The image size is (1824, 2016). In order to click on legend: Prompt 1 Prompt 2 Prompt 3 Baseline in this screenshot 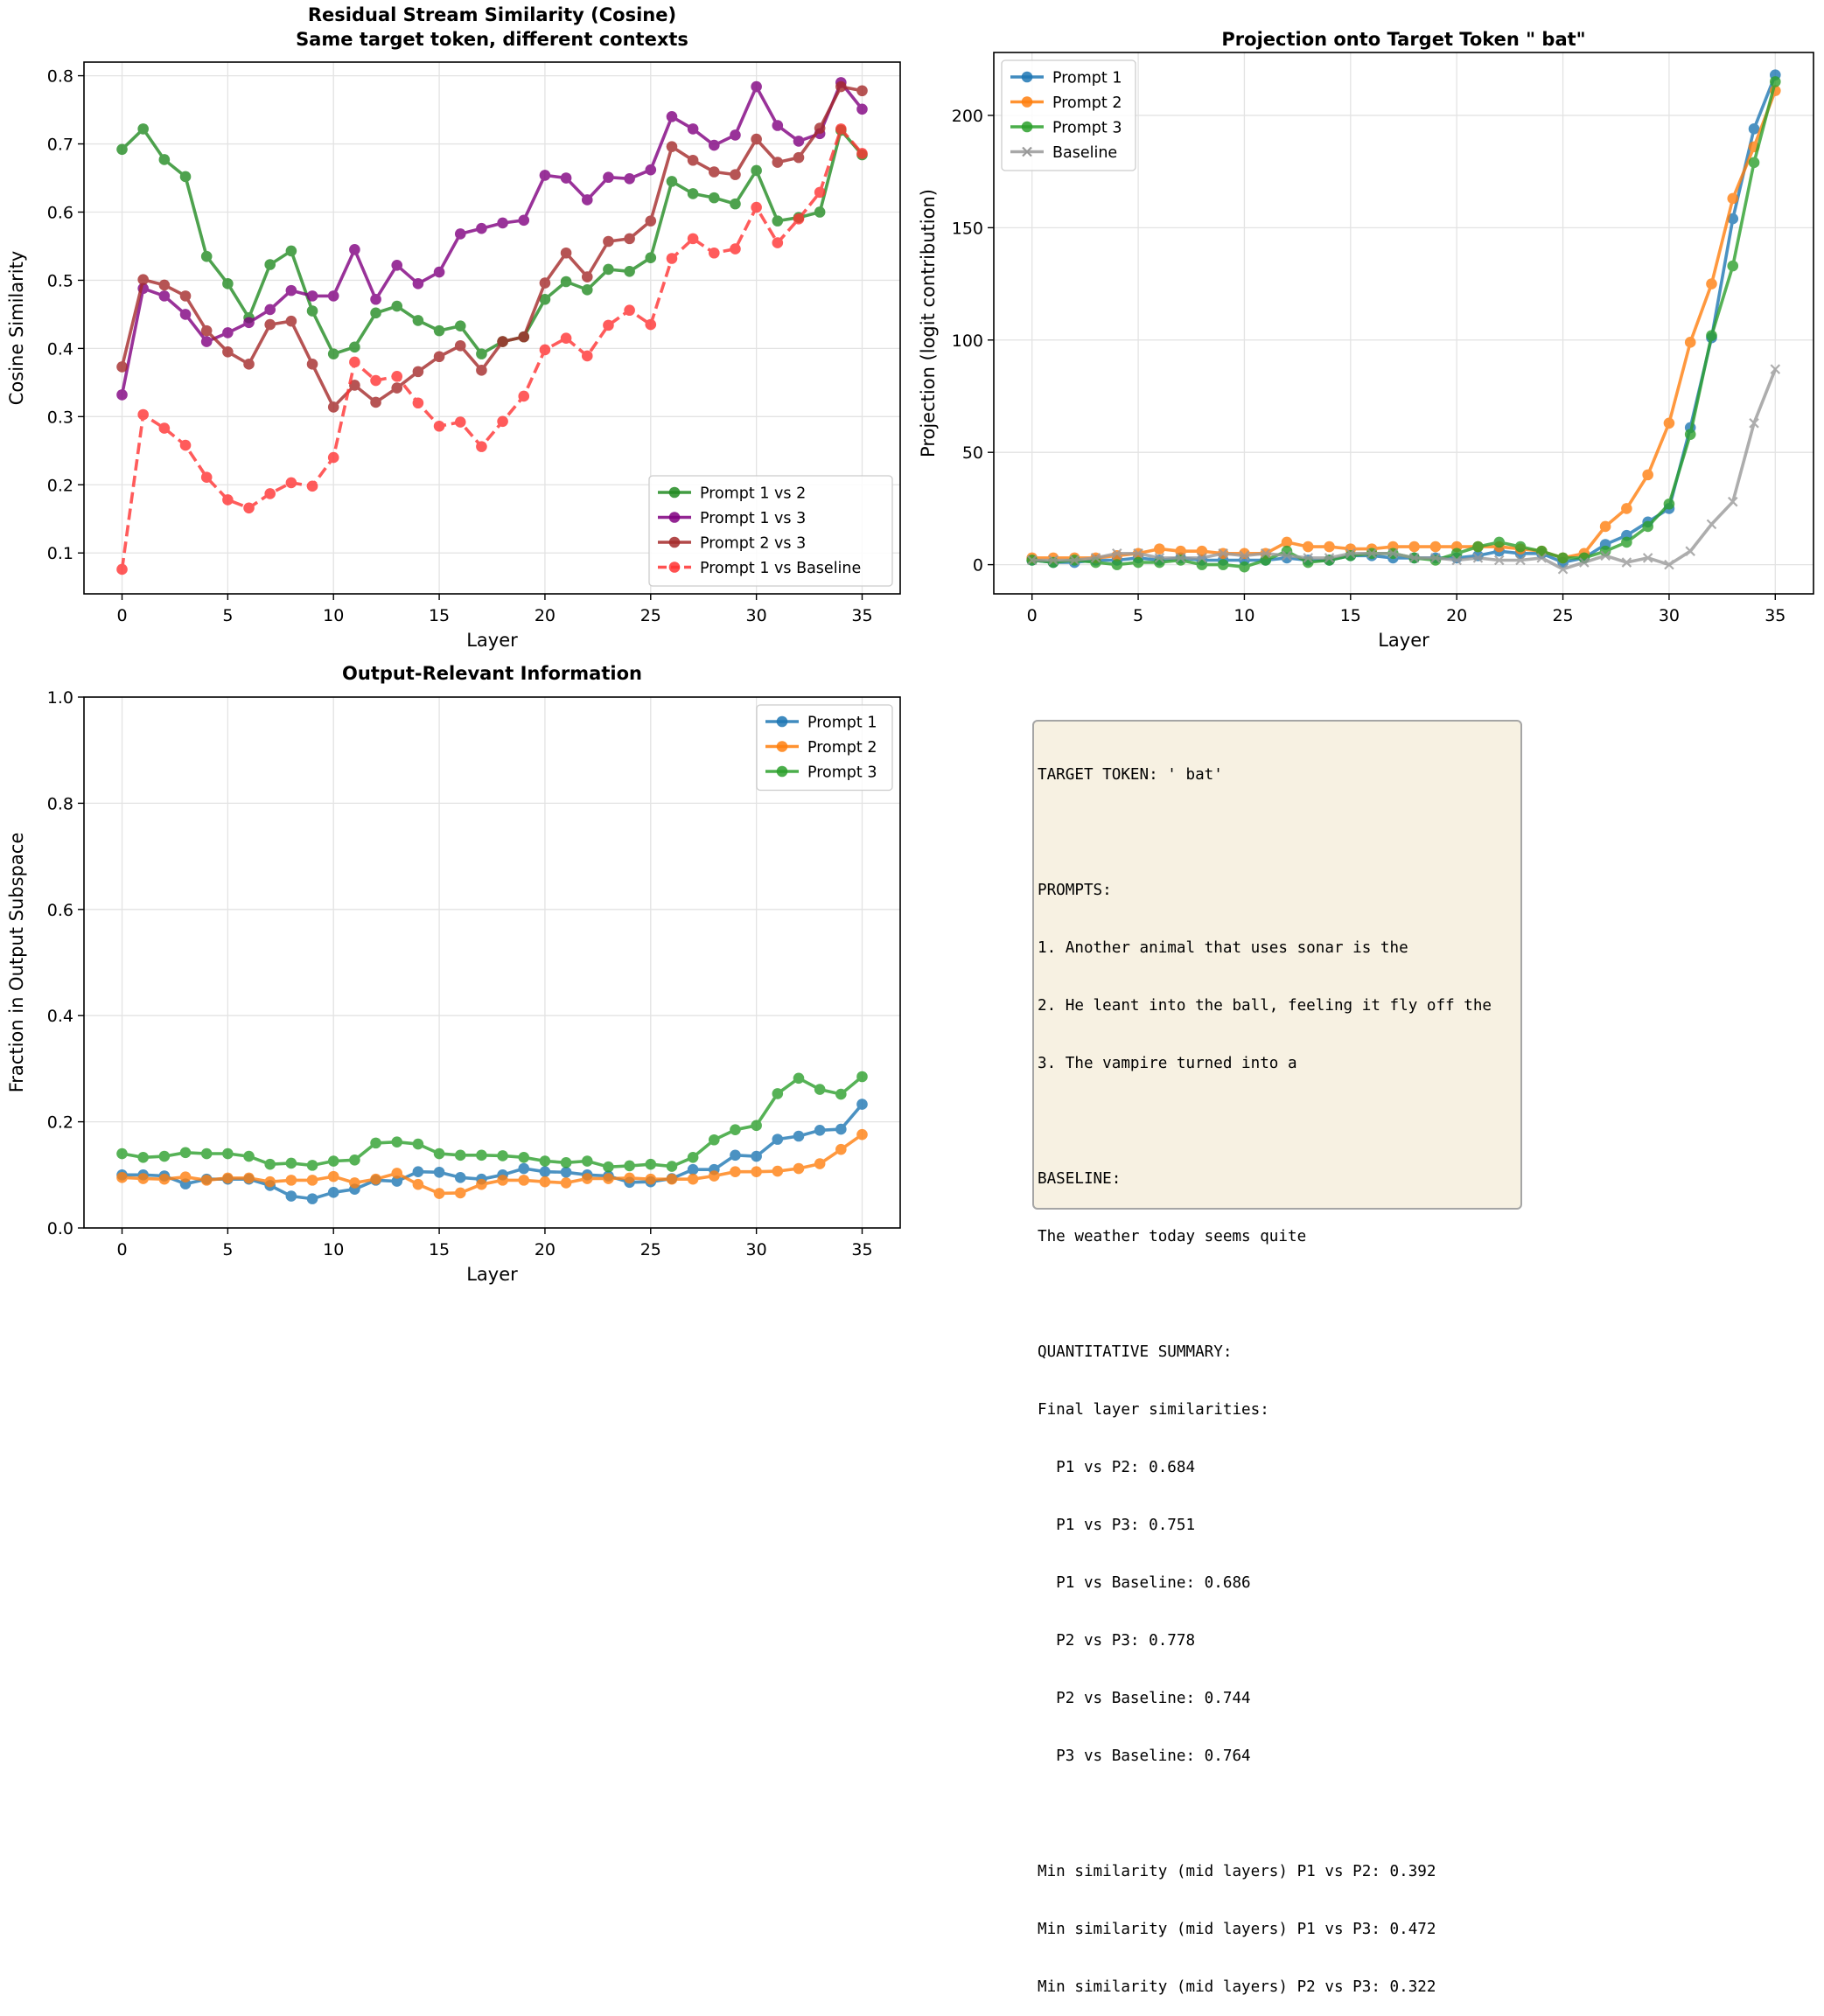, I will do `click(1068, 115)`.